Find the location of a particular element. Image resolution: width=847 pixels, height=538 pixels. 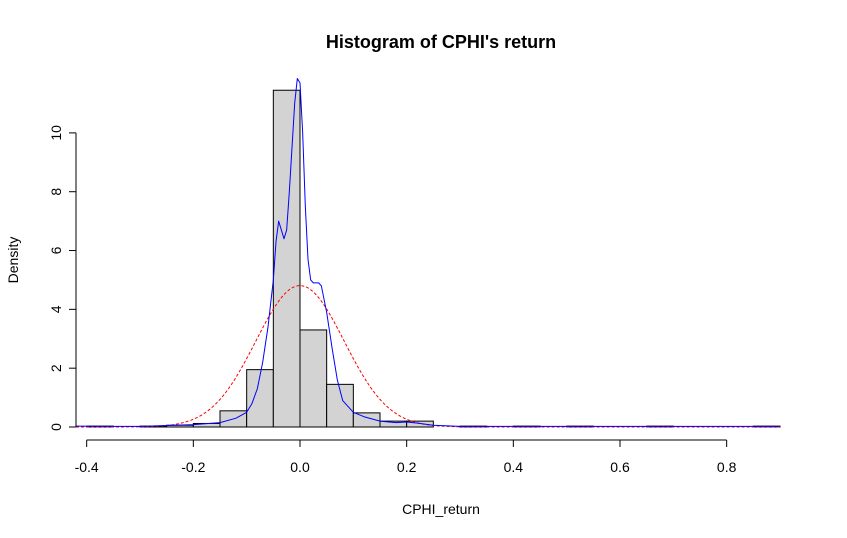

x-tick-label: 0.0 is located at coordinates (300, 467).